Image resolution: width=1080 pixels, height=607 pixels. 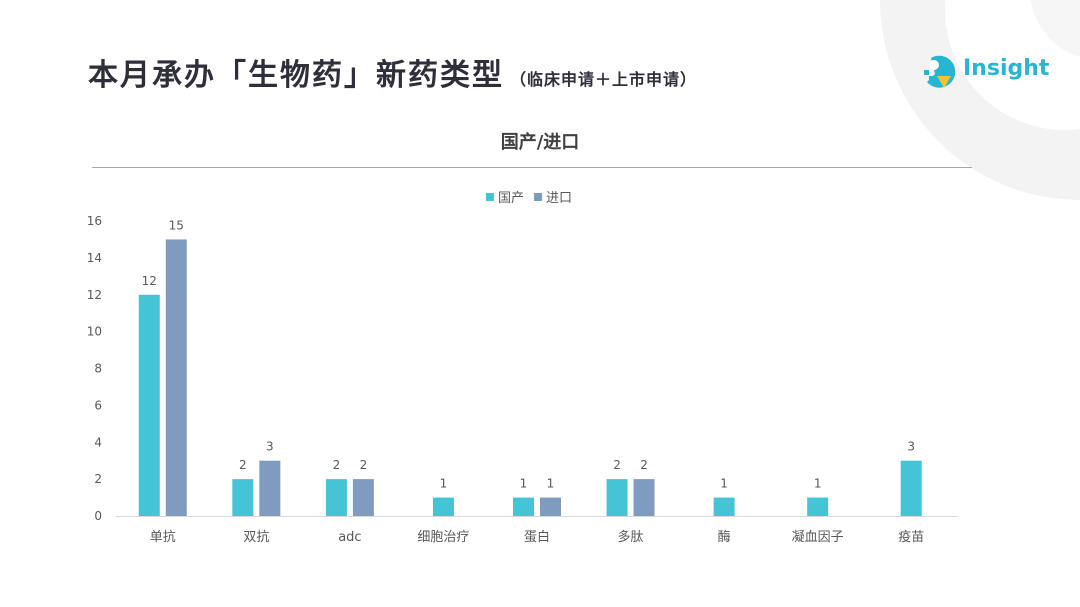 I want to click on data-label: 12, so click(x=149, y=281).